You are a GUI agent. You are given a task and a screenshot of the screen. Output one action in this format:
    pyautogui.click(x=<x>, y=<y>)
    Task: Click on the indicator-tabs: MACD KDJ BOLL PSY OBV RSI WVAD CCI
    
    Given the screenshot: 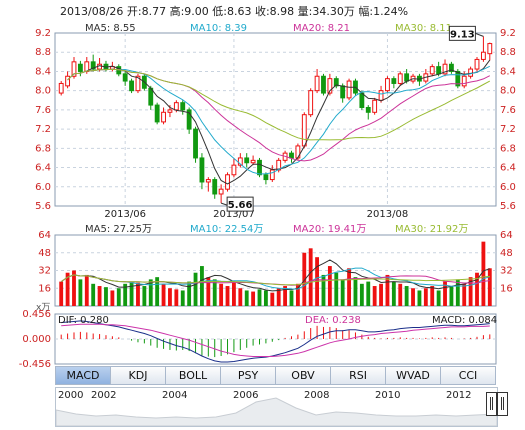 What is the action you would take?
    pyautogui.click(x=275, y=375)
    